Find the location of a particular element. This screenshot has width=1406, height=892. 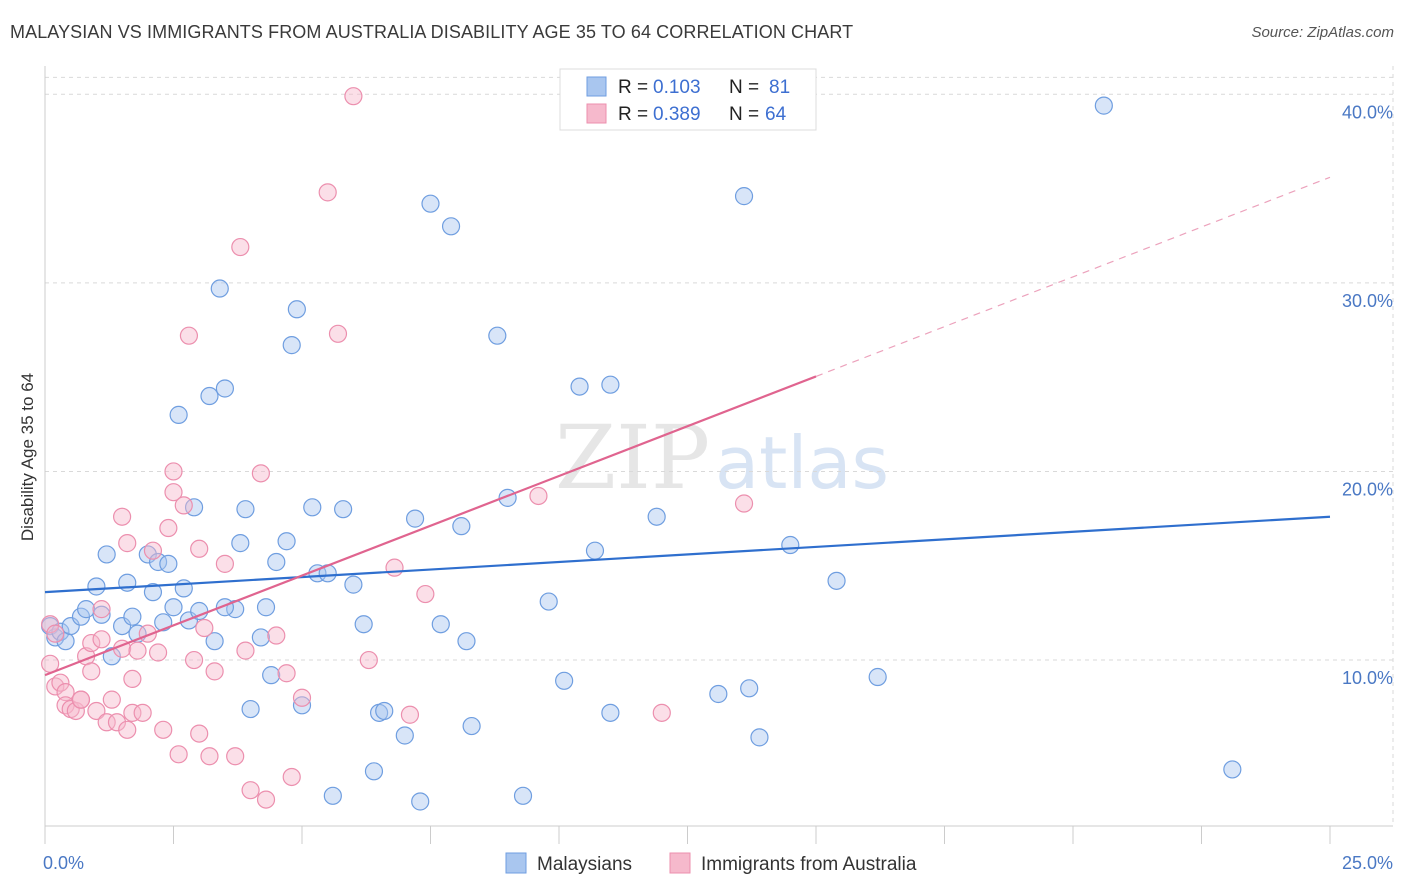

legend-n-value-2: 64 is located at coordinates (776, 114).